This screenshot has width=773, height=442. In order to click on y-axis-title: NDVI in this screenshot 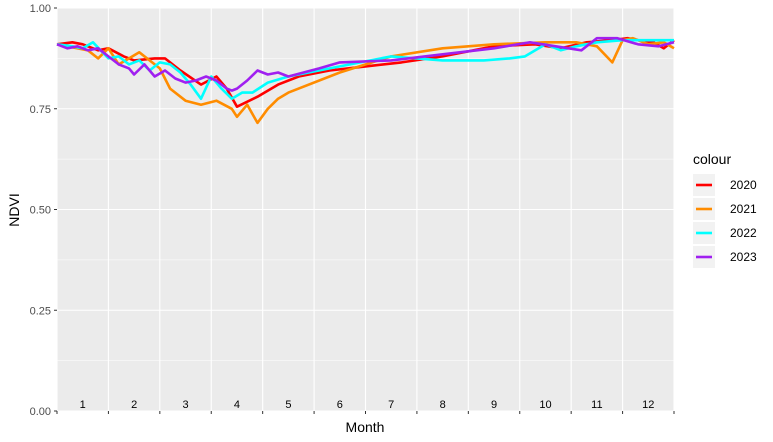, I will do `click(14, 209)`.